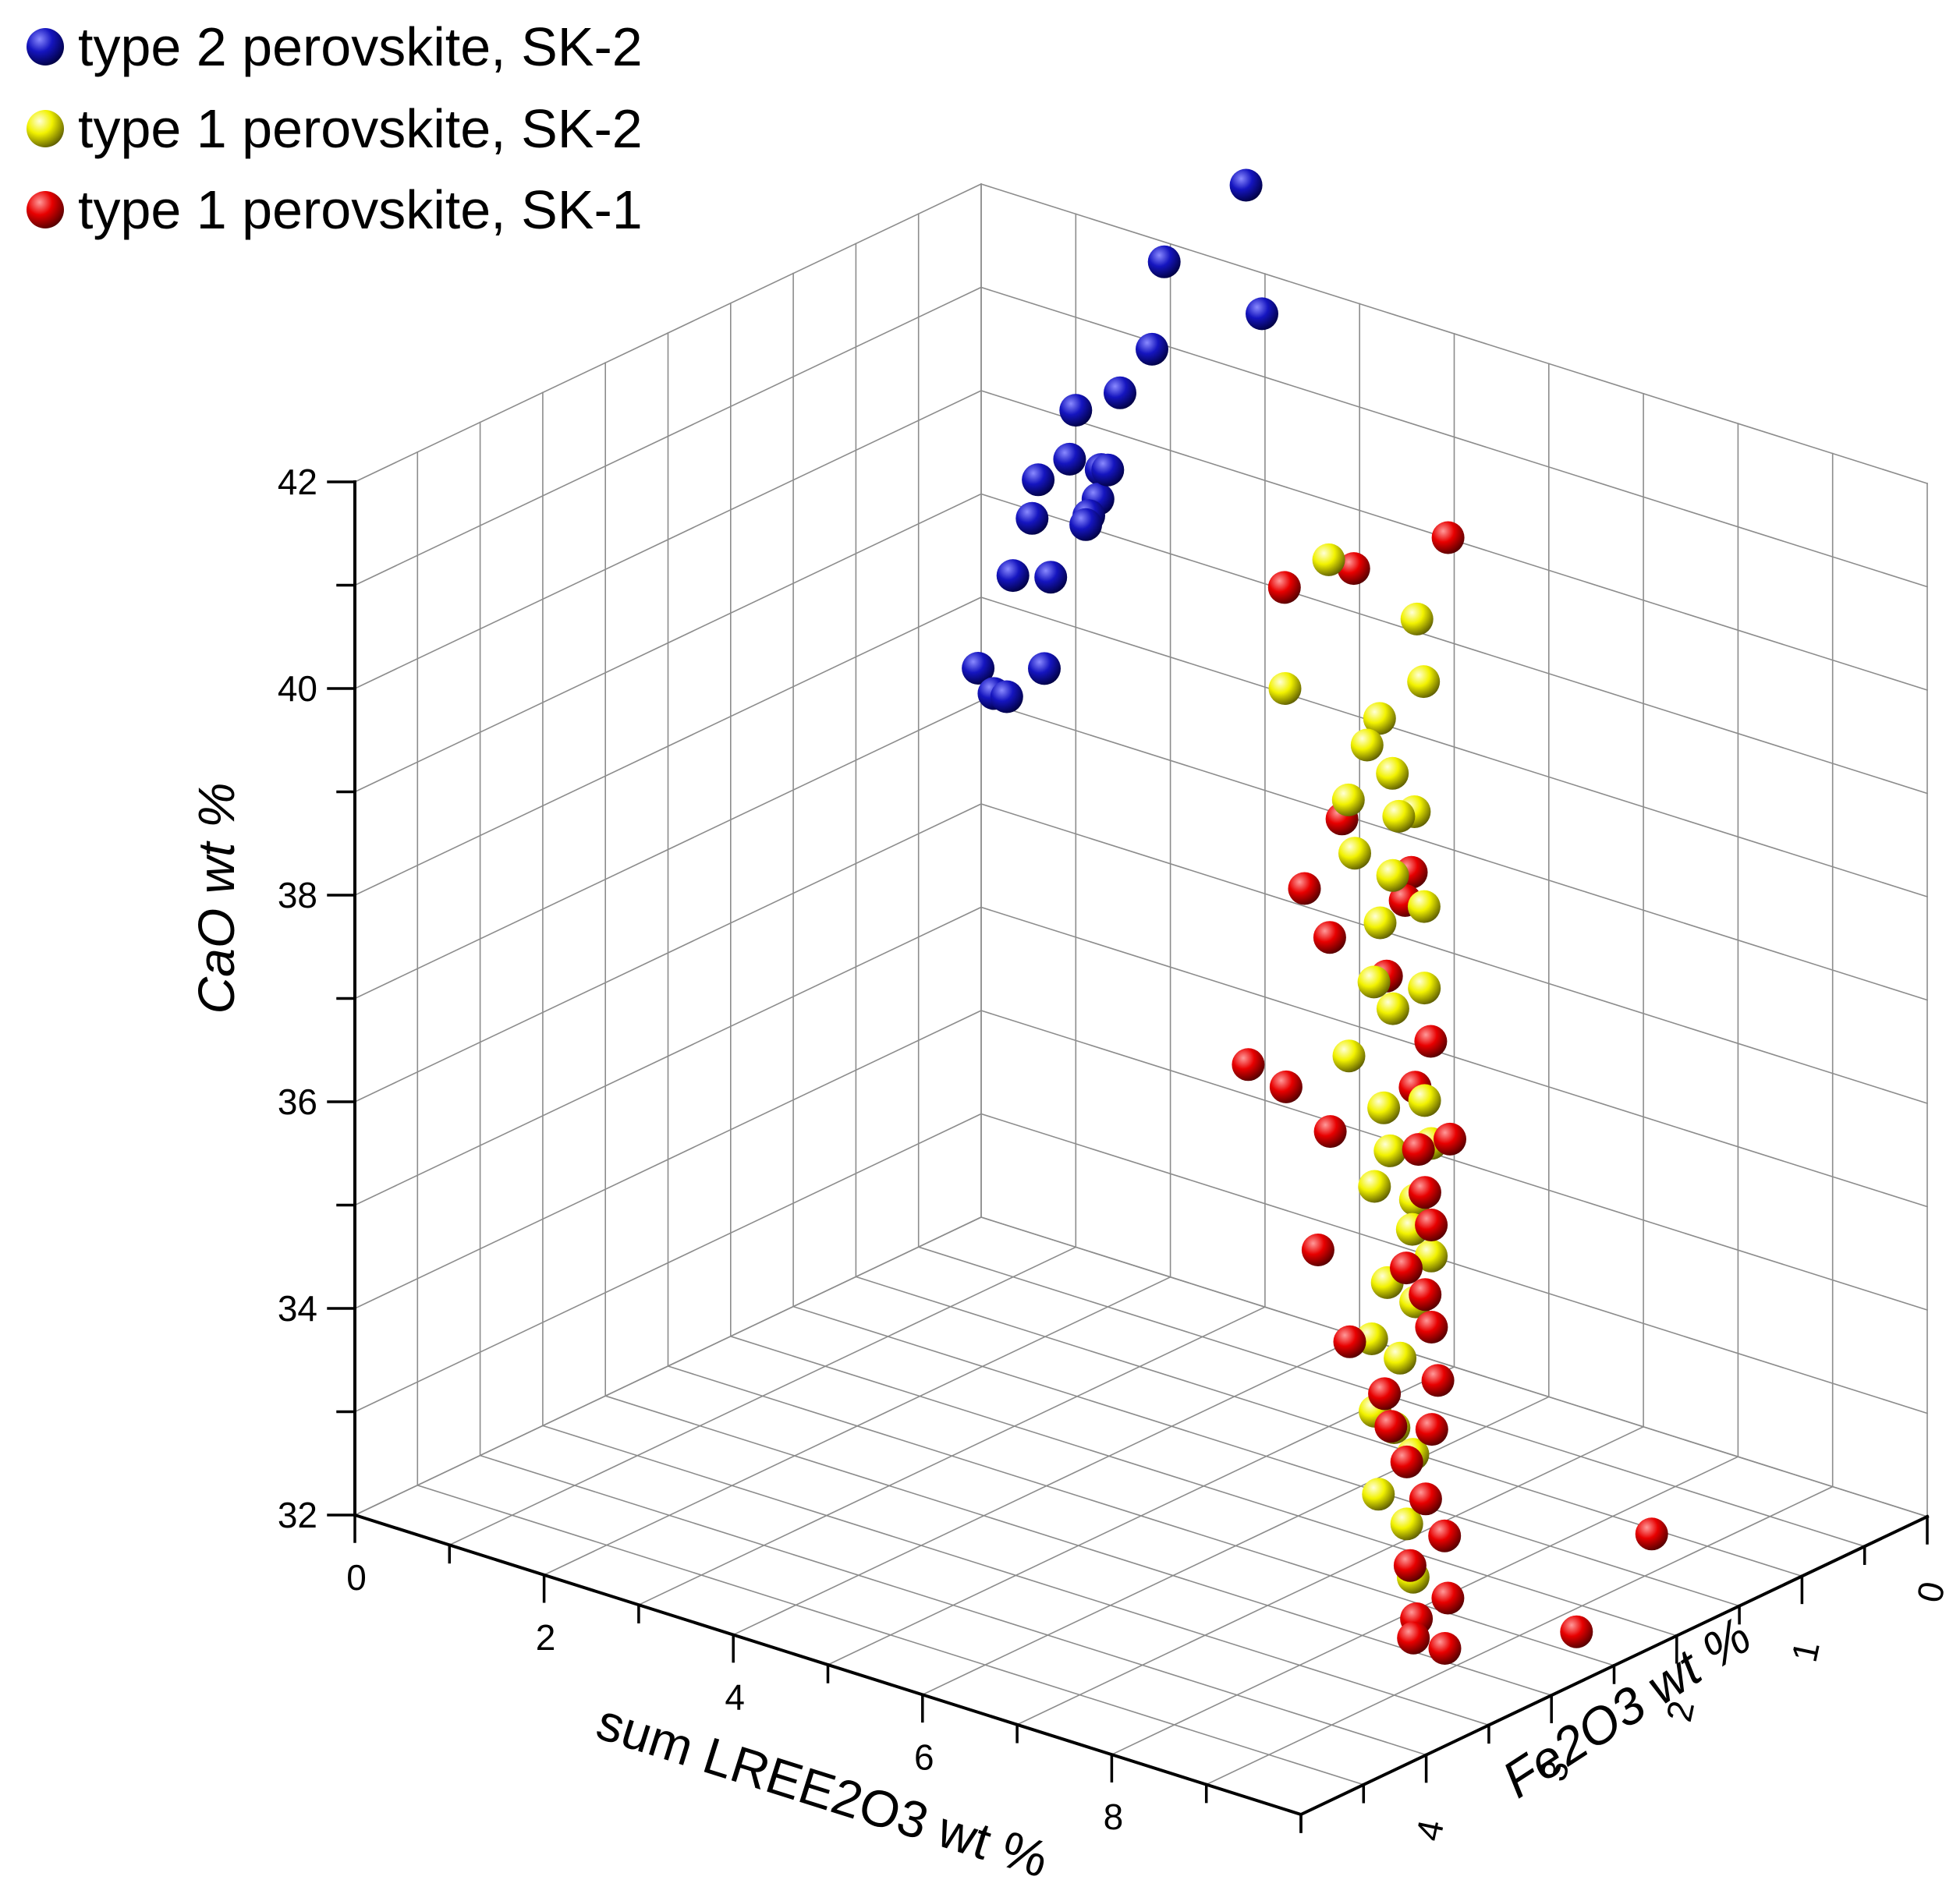  What do you see at coordinates (822, 1790) in the screenshot?
I see `x-axis-title: sum LREE2O3 wt %` at bounding box center [822, 1790].